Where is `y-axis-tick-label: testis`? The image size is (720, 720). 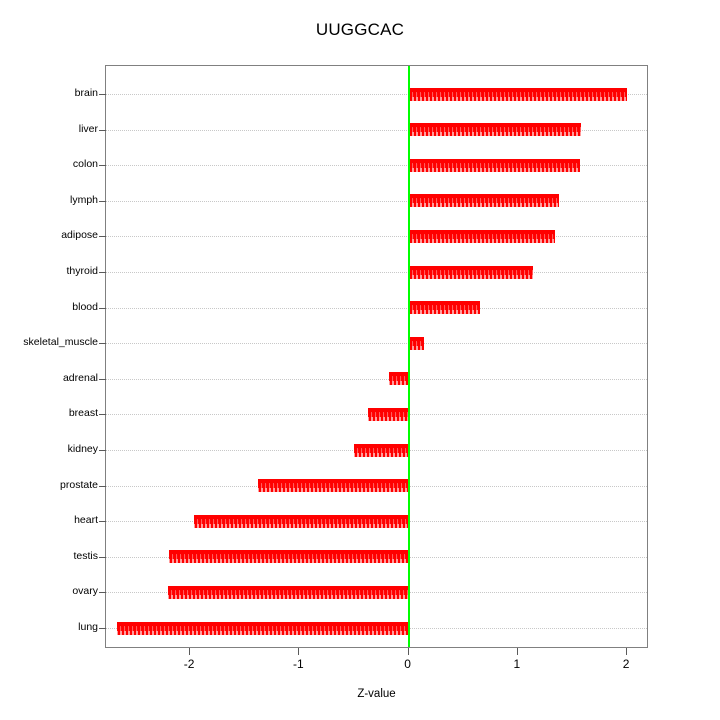
y-axis-tick-label: testis is located at coordinates (85, 555).